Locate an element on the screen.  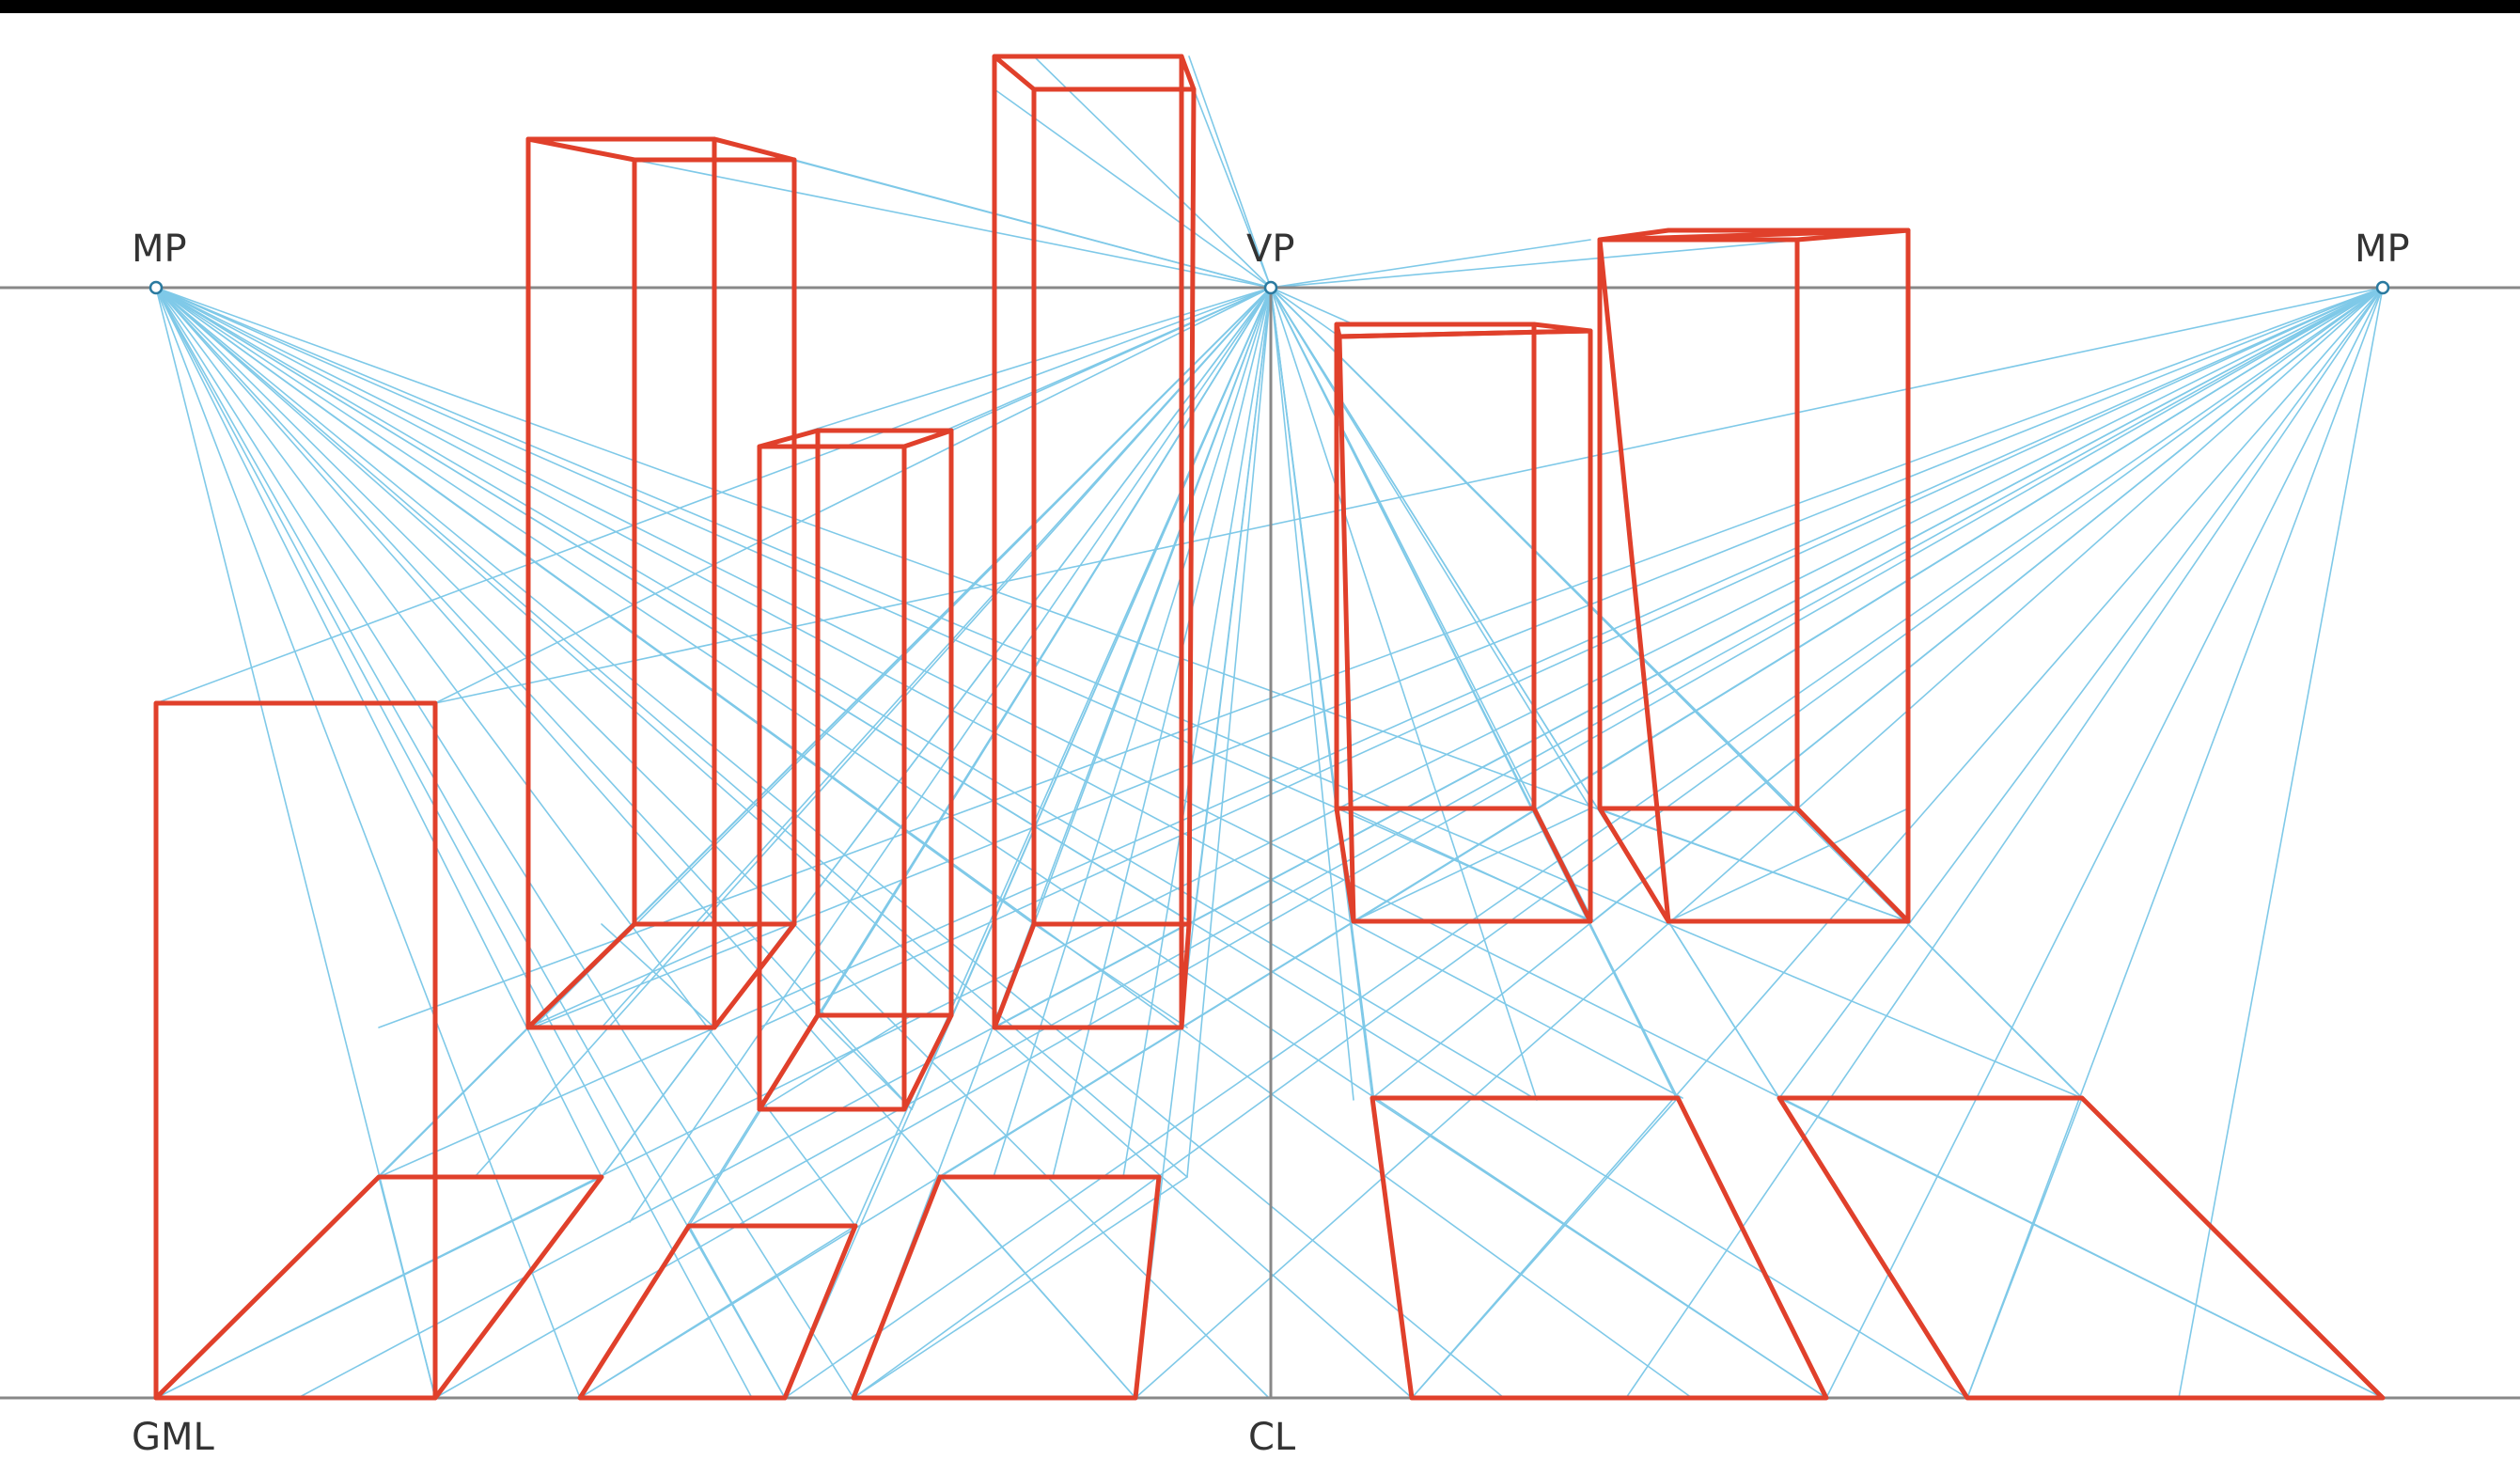
left-measuring-point-label: MP is located at coordinates (159, 249).